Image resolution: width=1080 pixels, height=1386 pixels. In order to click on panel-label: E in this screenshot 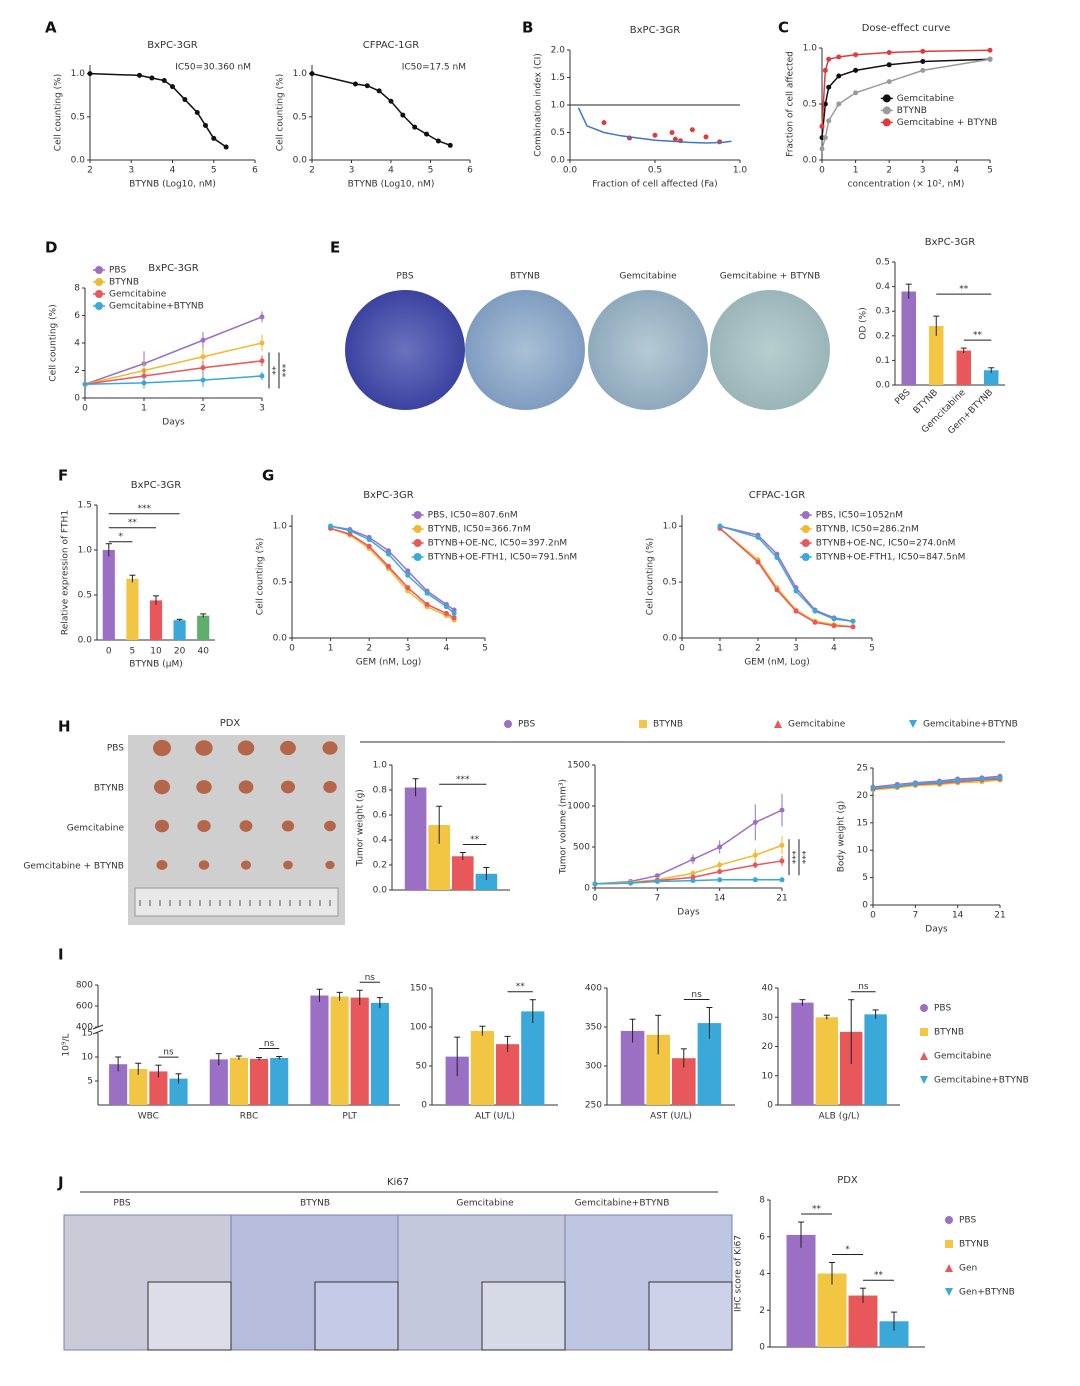, I will do `click(335, 248)`.